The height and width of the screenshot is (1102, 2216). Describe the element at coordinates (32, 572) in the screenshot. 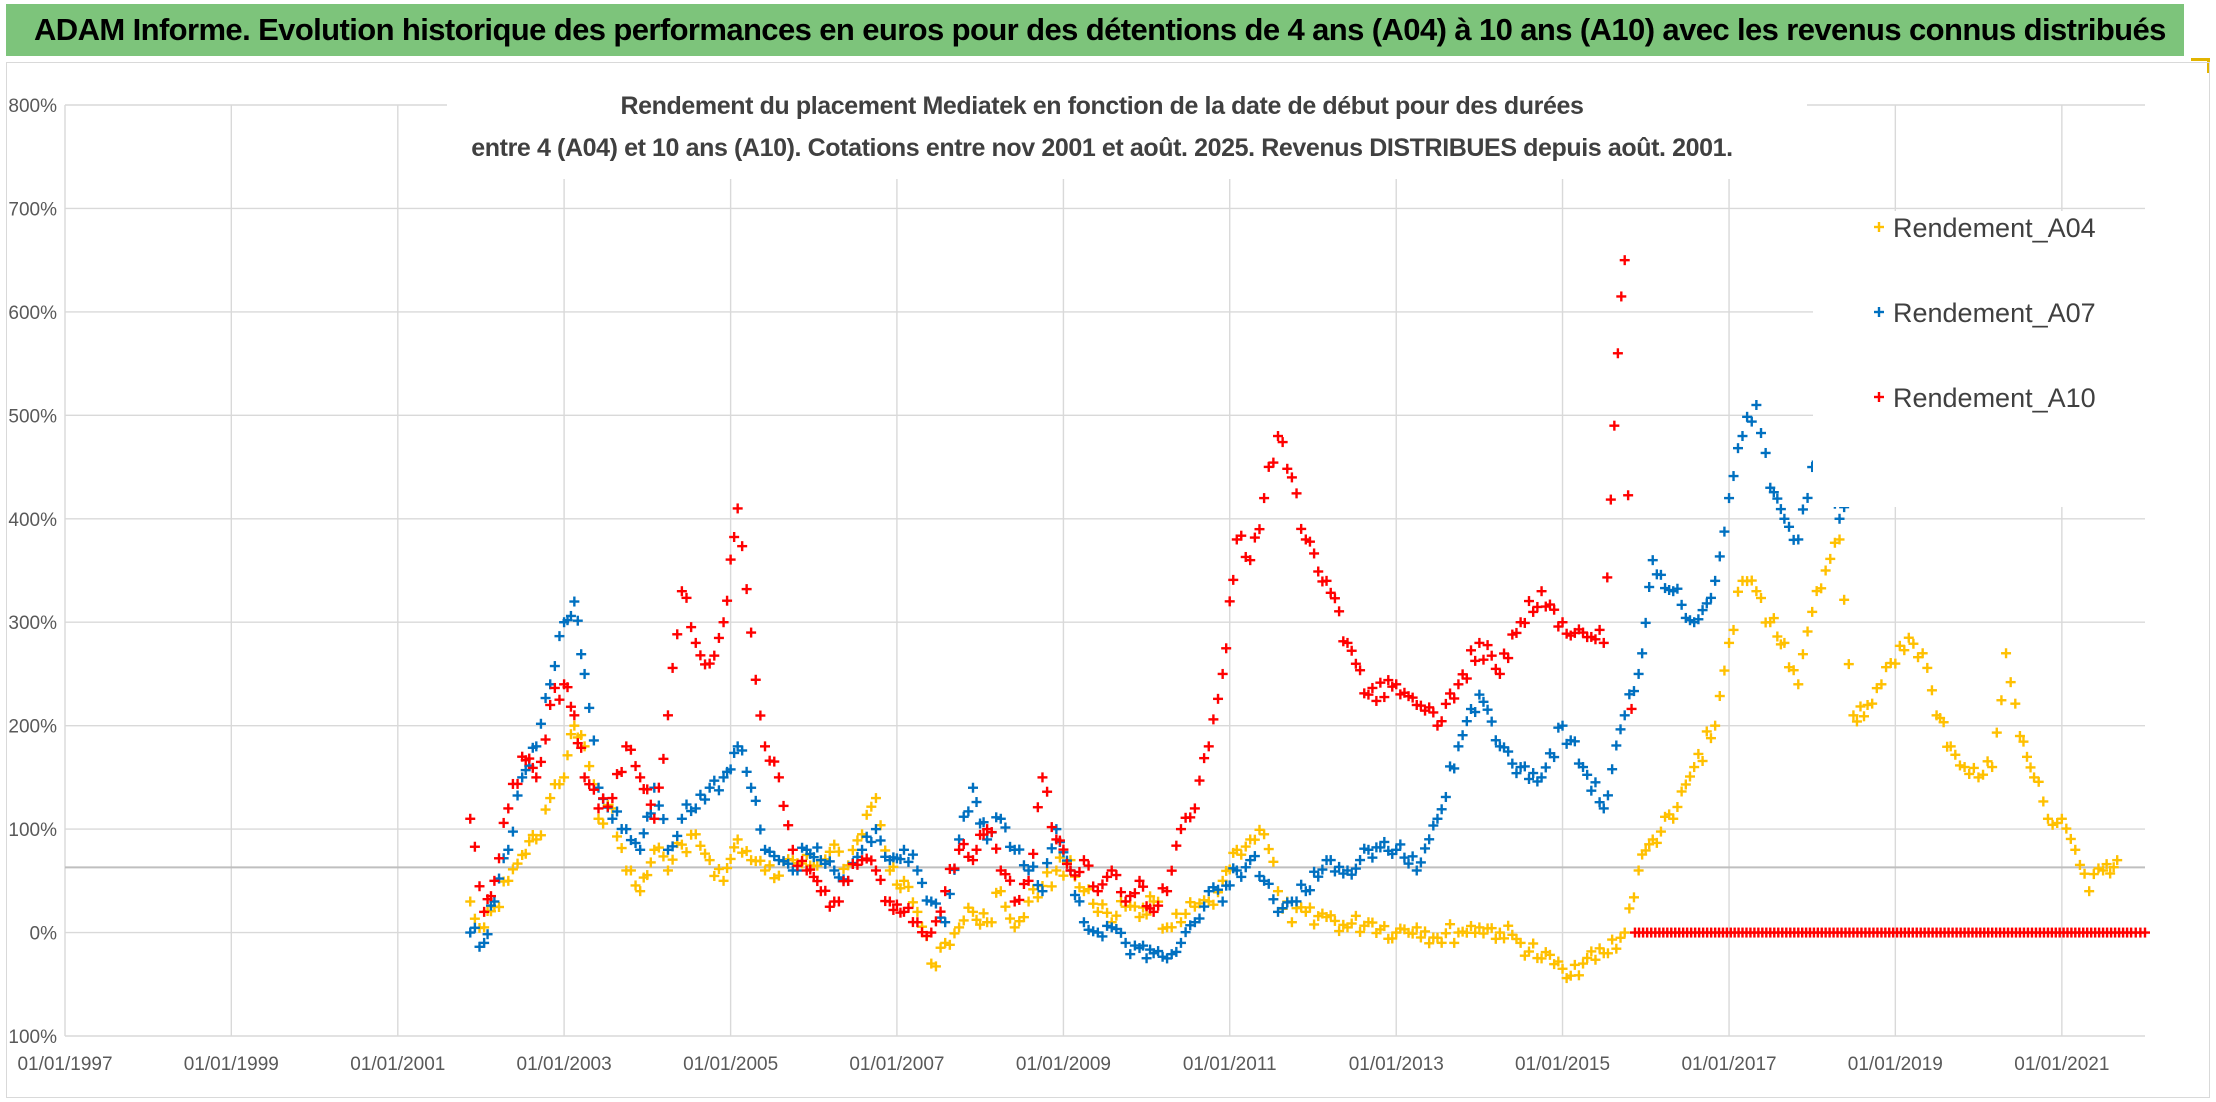

I see `y-axis-ticks: - 100% 0% 100% 200% 300% 400% 500% 600% 700% 800%` at that location.